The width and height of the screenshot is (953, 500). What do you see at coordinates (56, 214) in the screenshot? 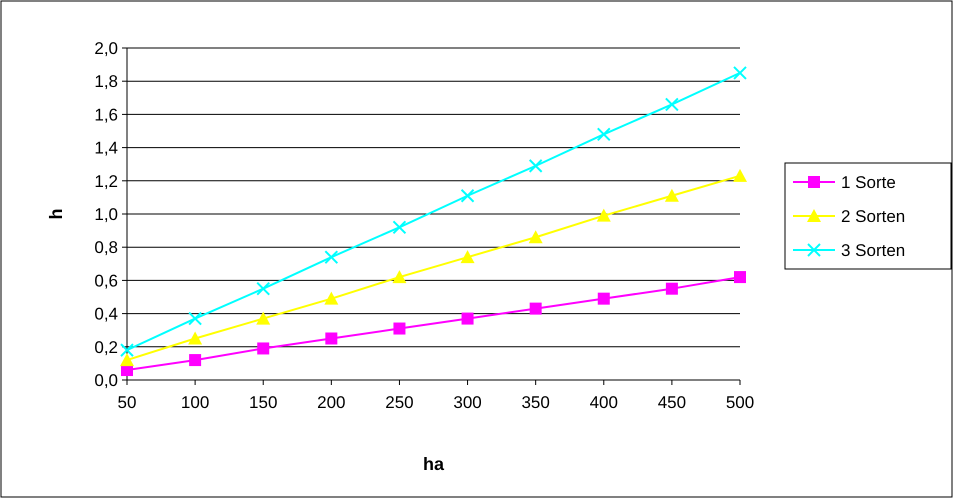
I see `y-axis-title: h` at bounding box center [56, 214].